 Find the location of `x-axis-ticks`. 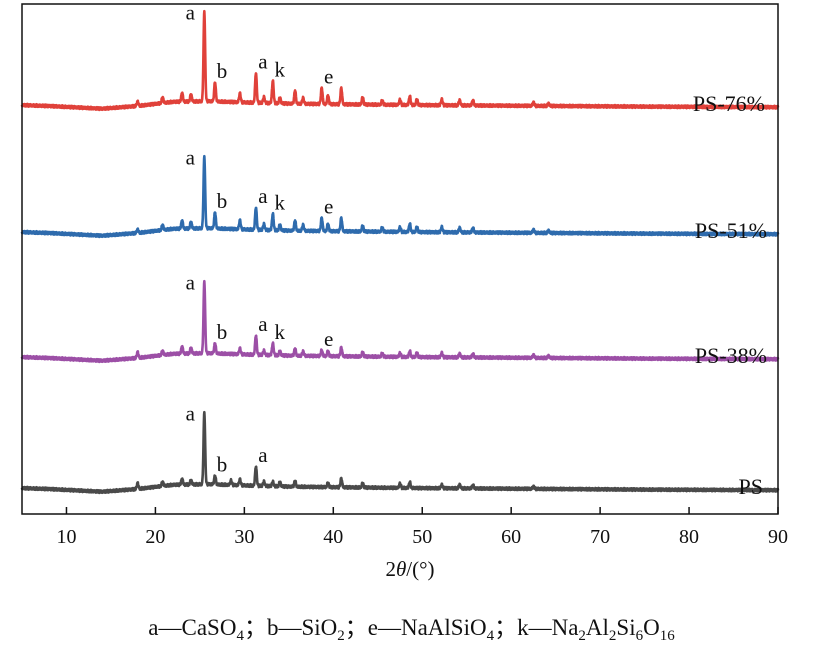

x-axis-ticks is located at coordinates (422, 510).